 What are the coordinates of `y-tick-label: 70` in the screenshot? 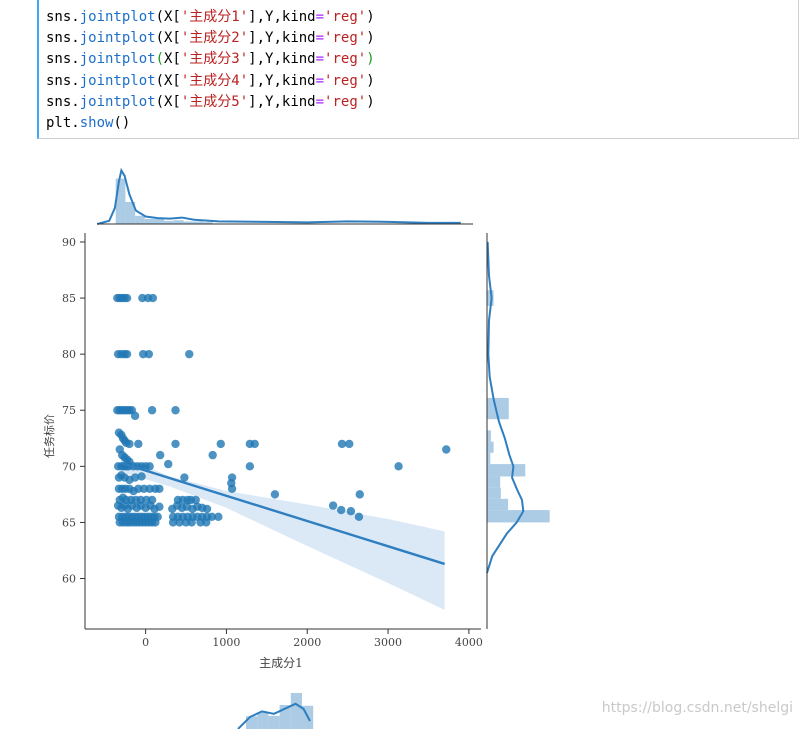 It's located at (69, 466).